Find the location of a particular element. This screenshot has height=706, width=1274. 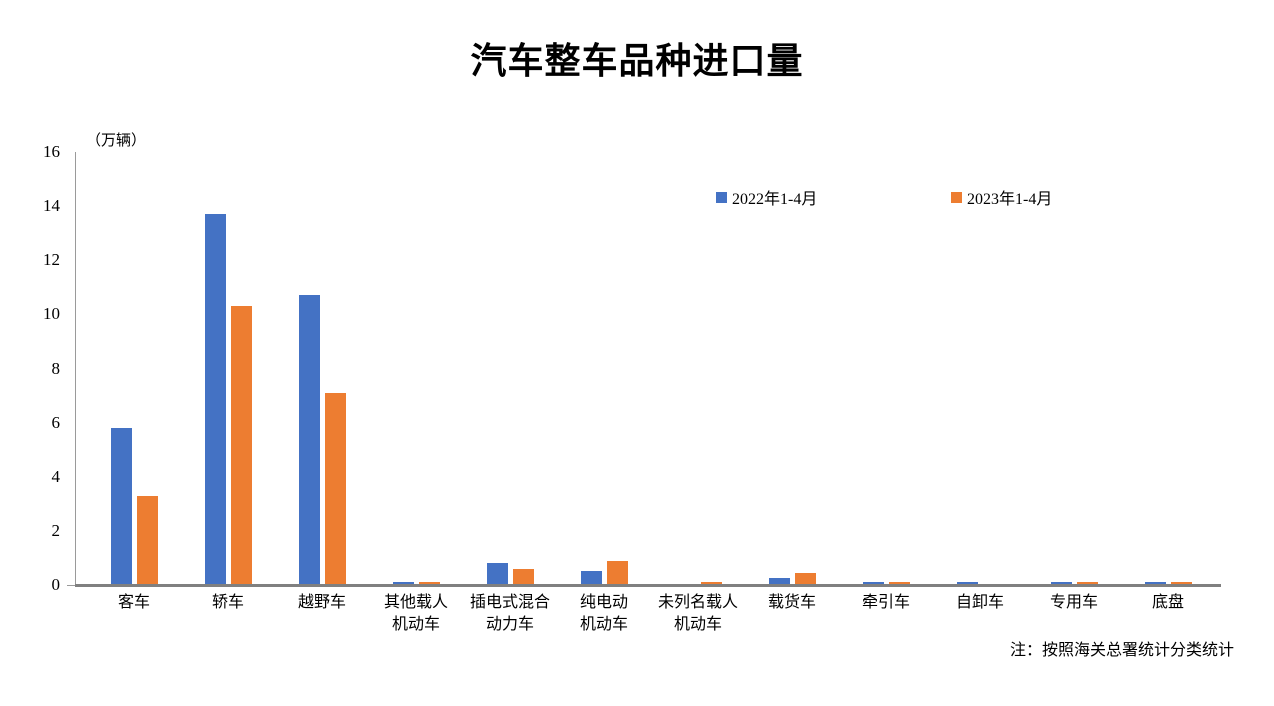

y-axis-tick-label: 16 is located at coordinates (51, 151).